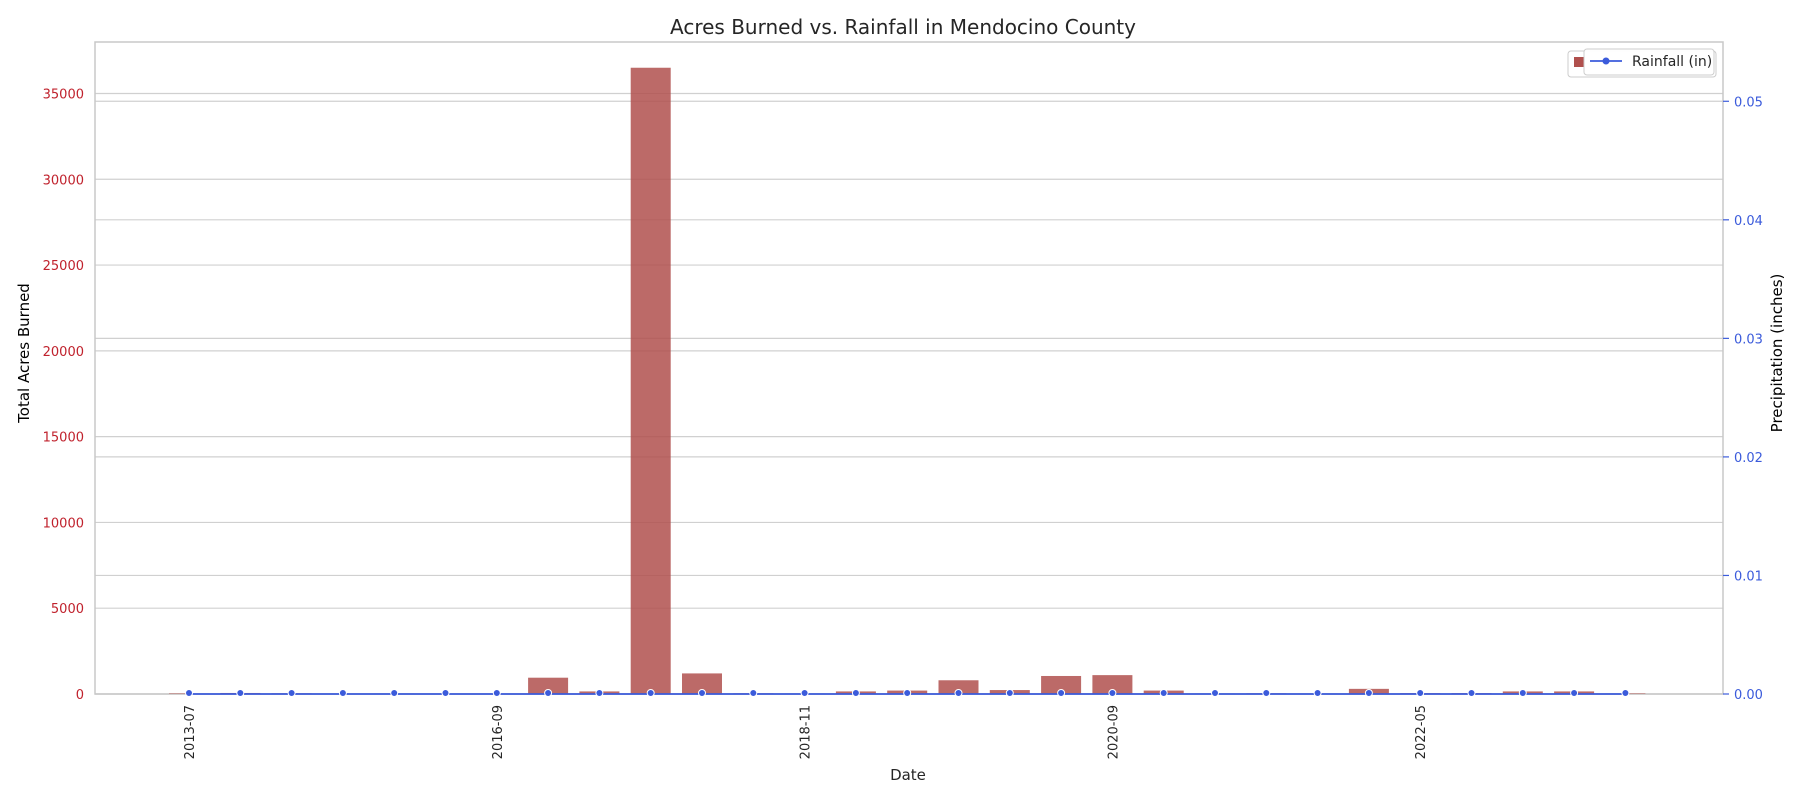 The height and width of the screenshot is (800, 1800). I want to click on x-tick-label: 2018-11, so click(806, 732).